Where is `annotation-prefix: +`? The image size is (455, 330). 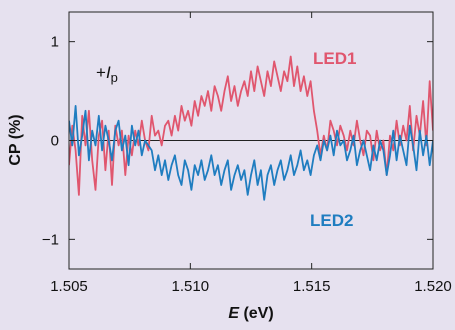 annotation-prefix: + is located at coordinates (101, 72).